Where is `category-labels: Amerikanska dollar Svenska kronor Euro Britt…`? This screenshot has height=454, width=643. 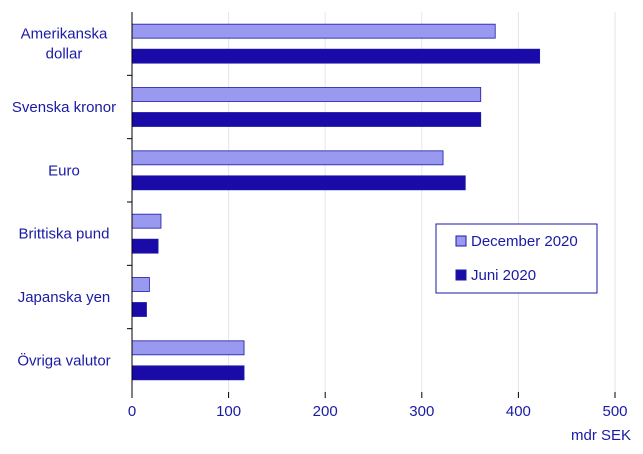 category-labels: Amerikanska dollar Svenska kronor Euro Britt… is located at coordinates (72, 197).